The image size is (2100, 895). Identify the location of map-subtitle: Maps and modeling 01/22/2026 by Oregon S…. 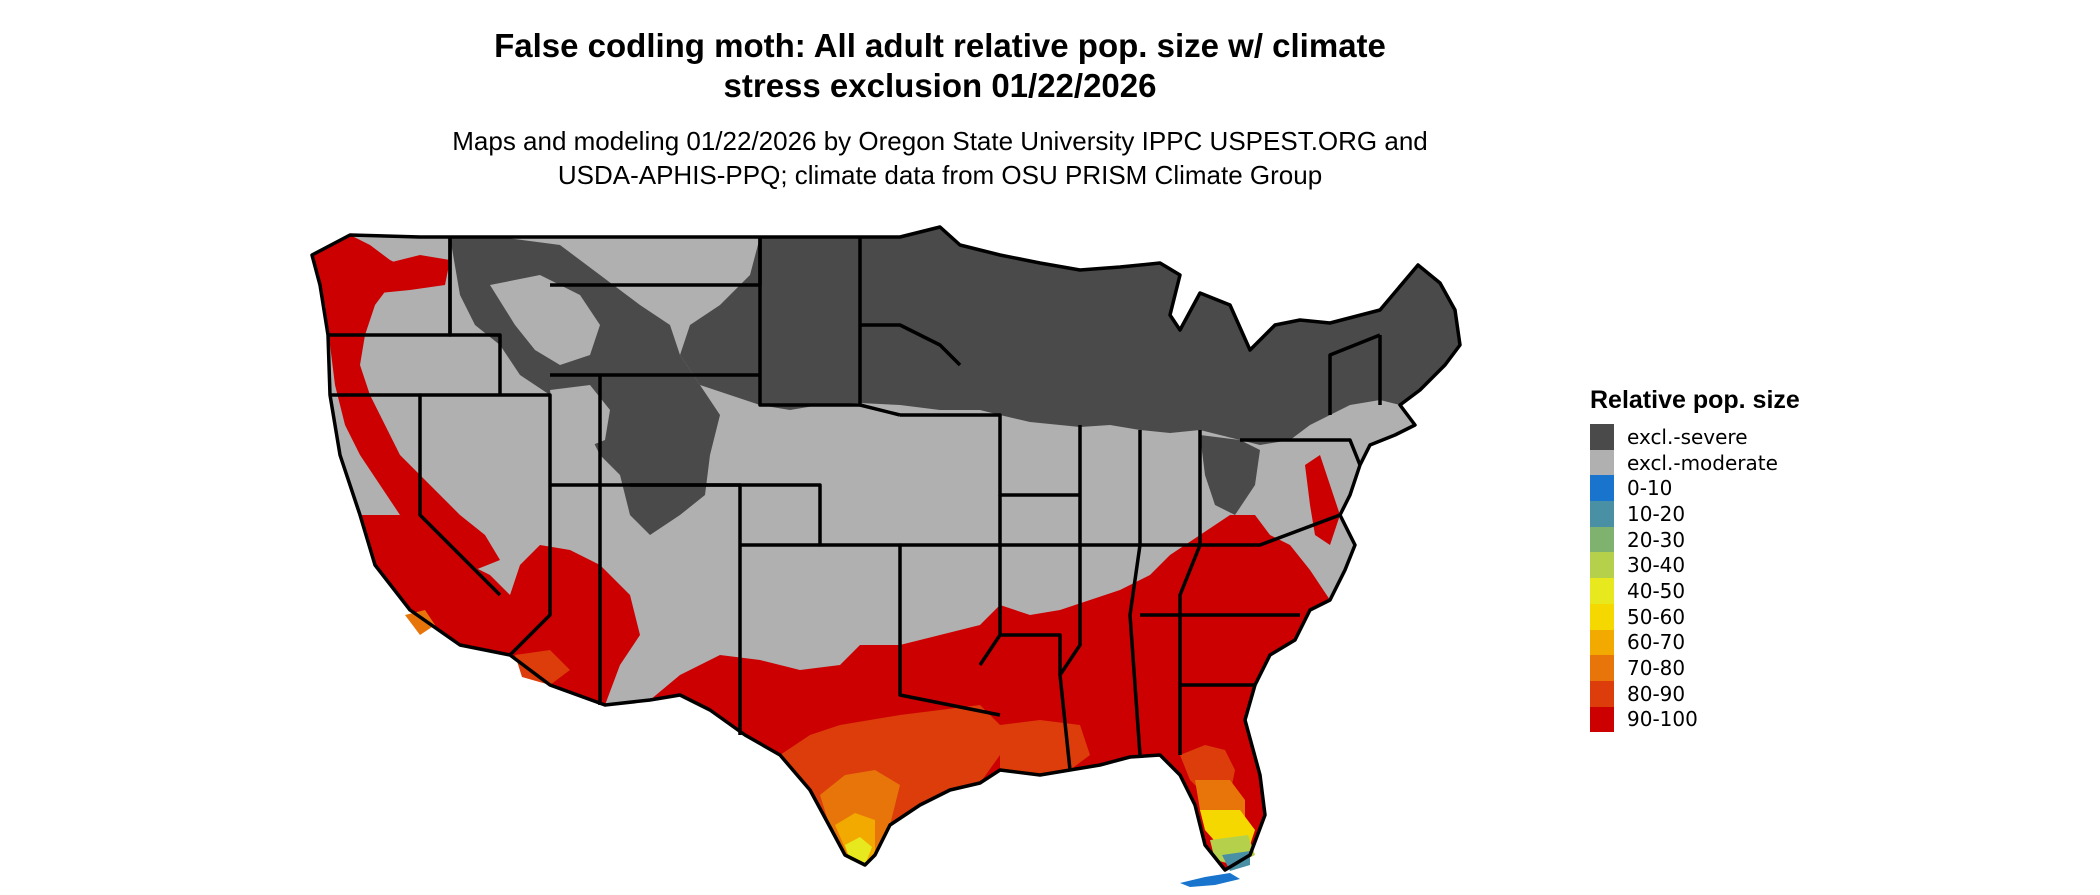
(940, 158).